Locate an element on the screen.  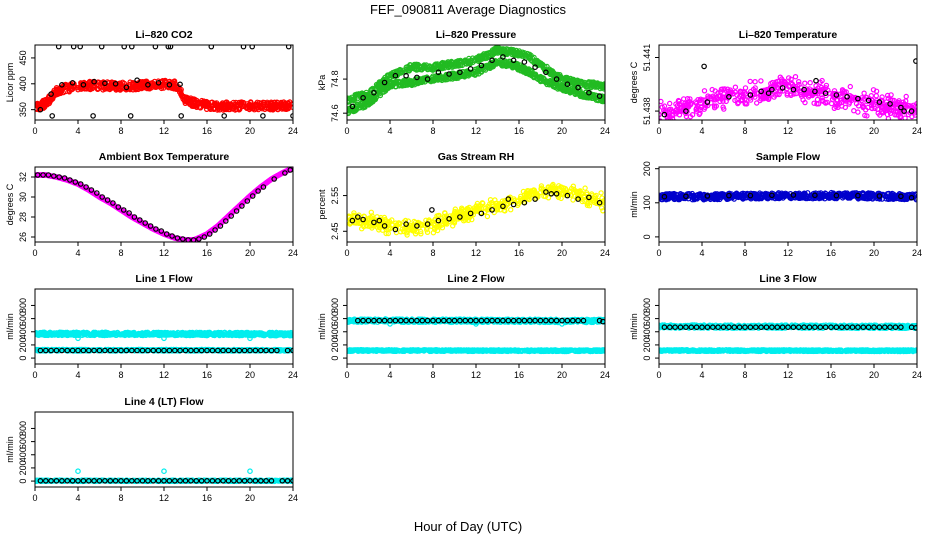
series-raw is located at coordinates (788, 196).